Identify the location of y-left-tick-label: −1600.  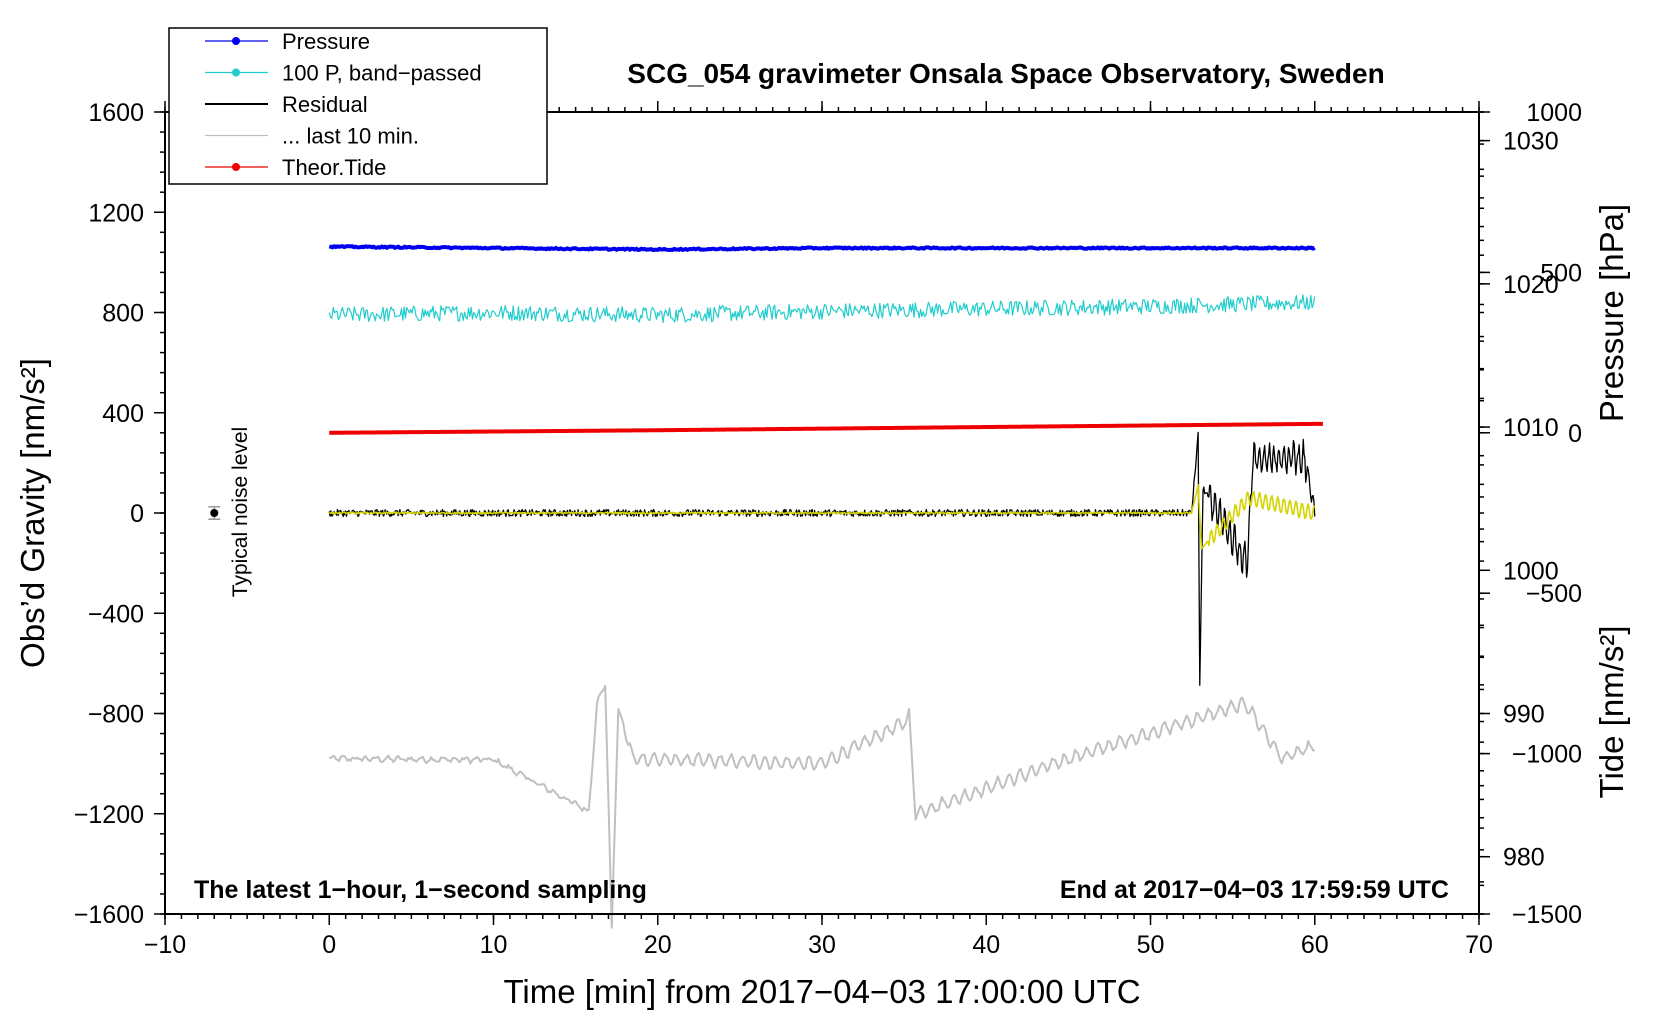
(109, 915).